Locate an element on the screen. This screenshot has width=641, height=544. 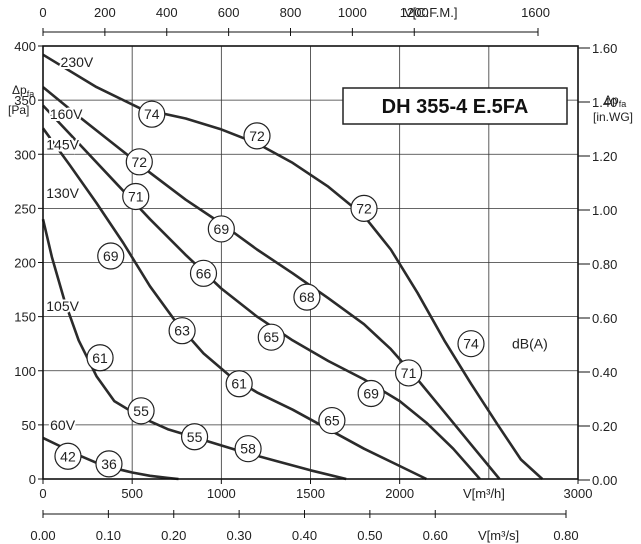
x-bottom-tick-label: 0 is located at coordinates (42, 493).